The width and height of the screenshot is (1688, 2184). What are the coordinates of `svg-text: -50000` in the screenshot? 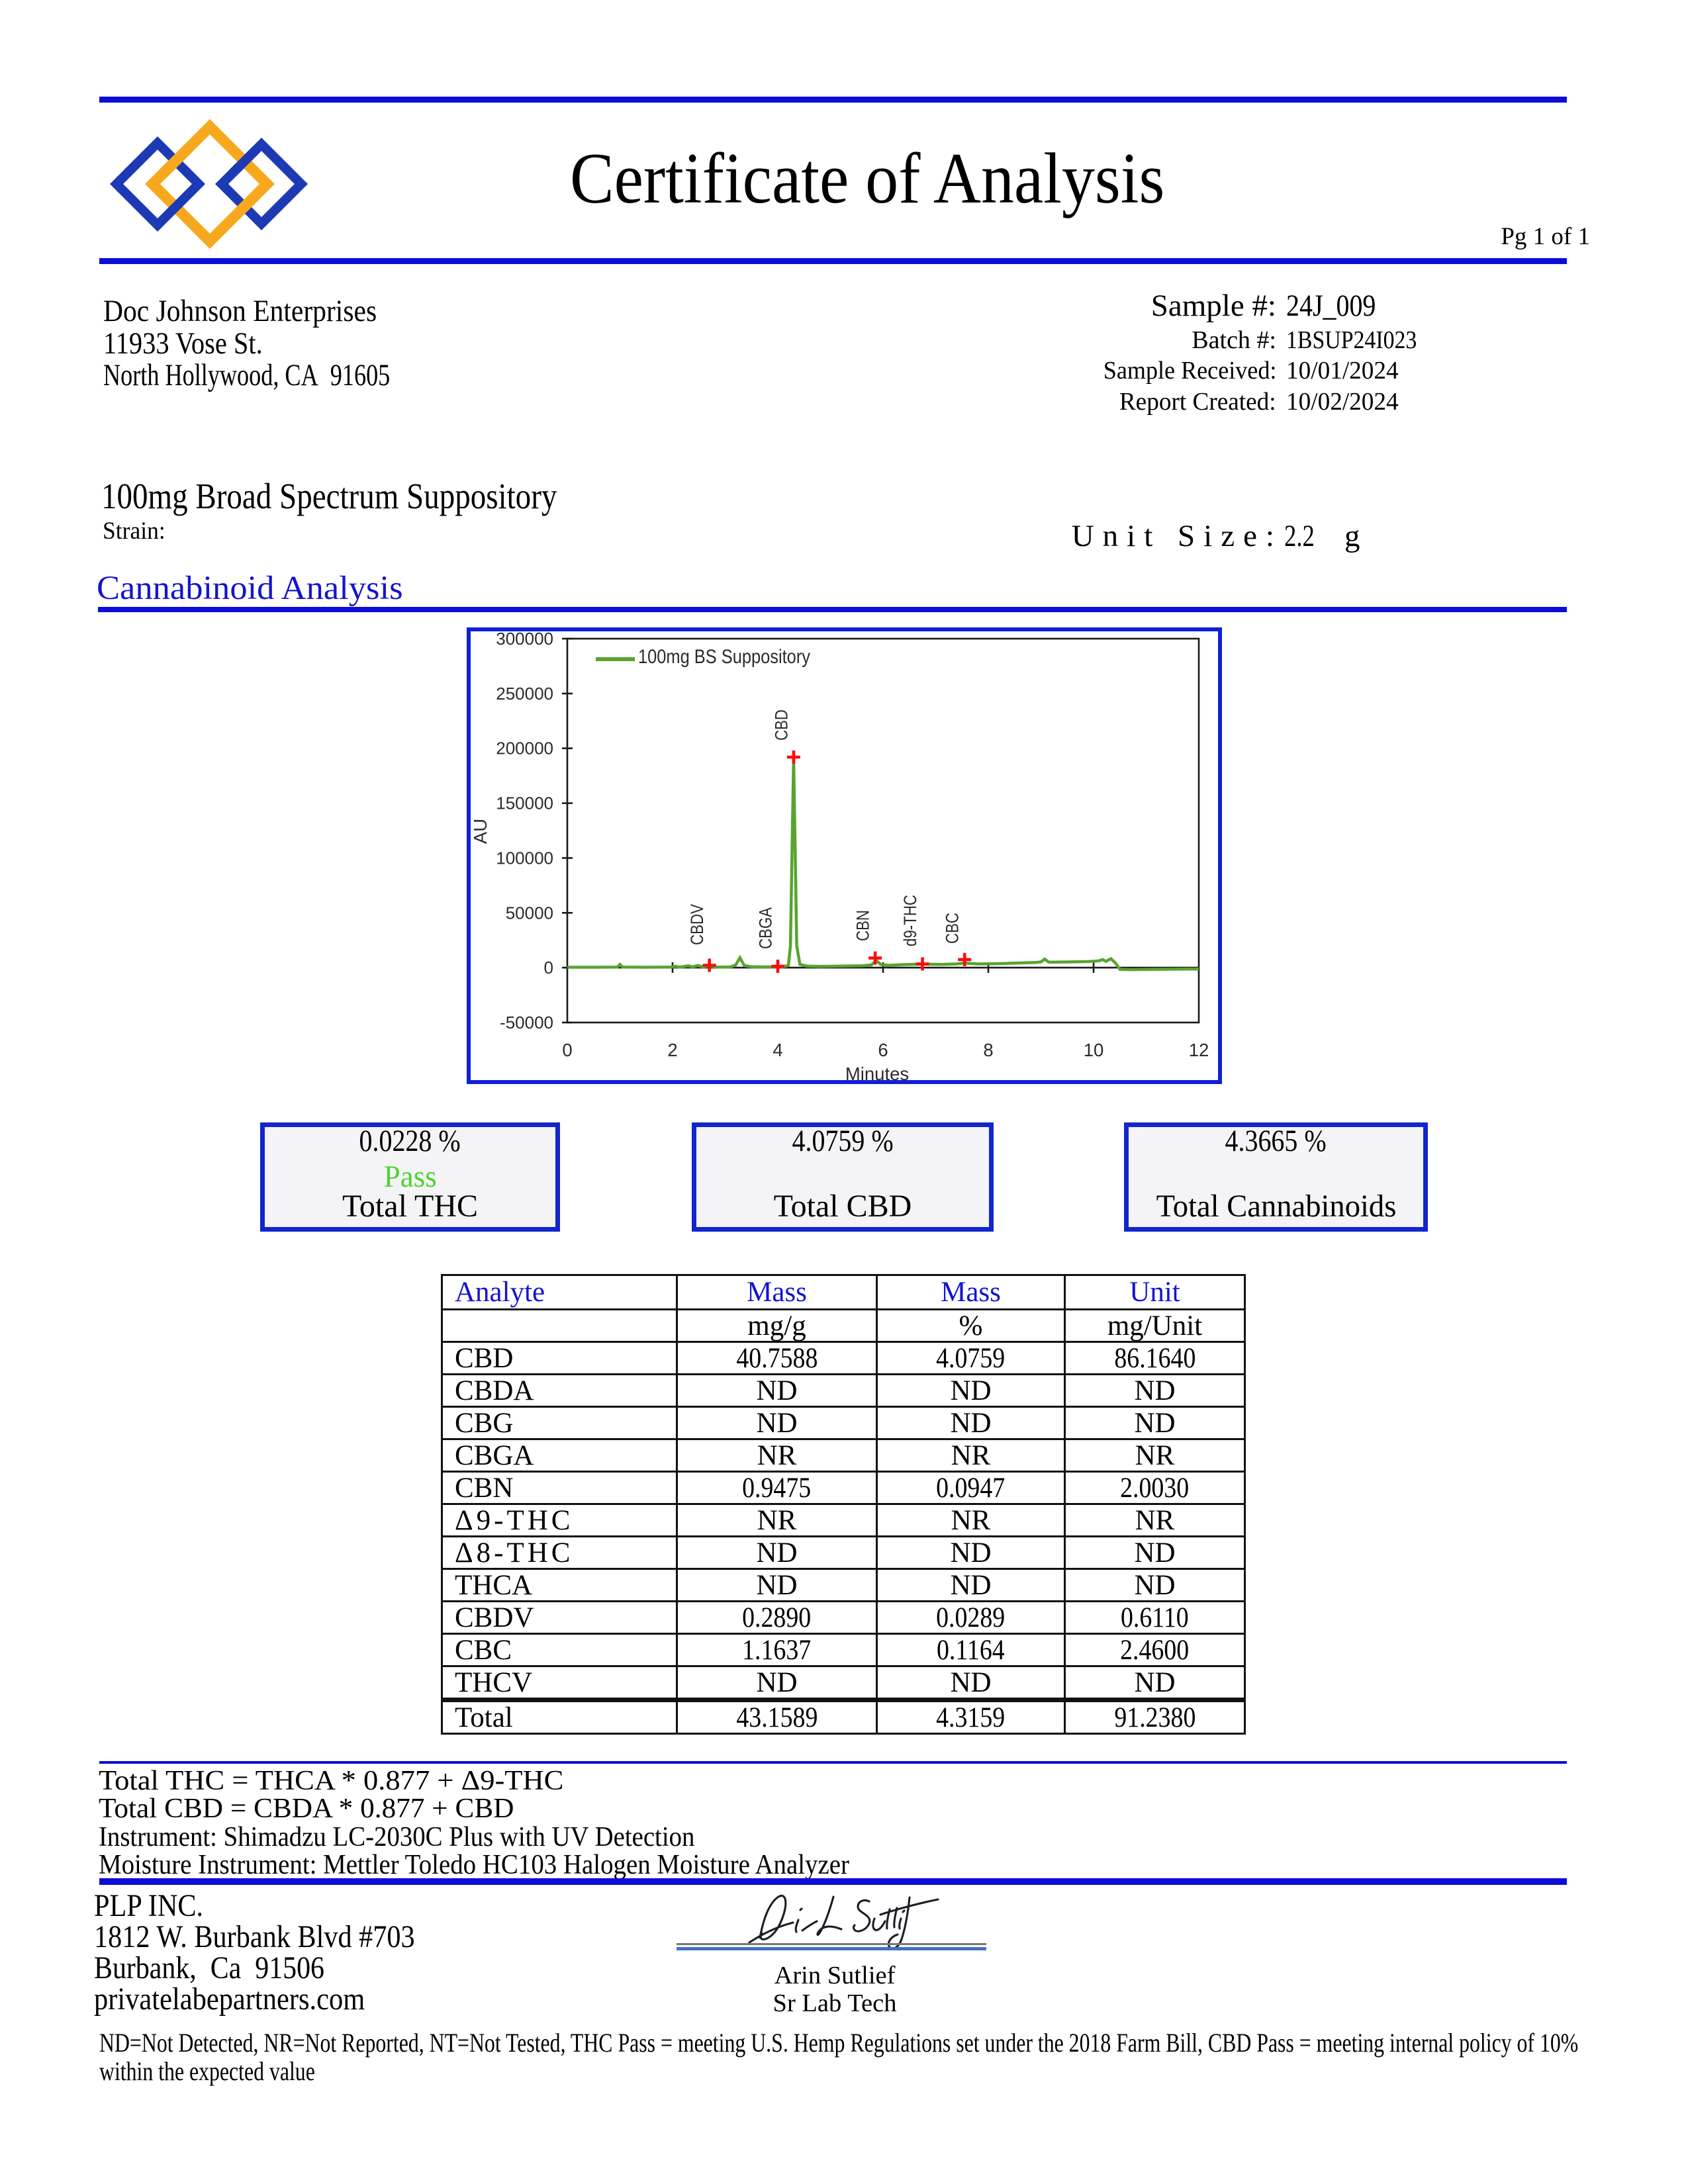 It's located at (526, 1022).